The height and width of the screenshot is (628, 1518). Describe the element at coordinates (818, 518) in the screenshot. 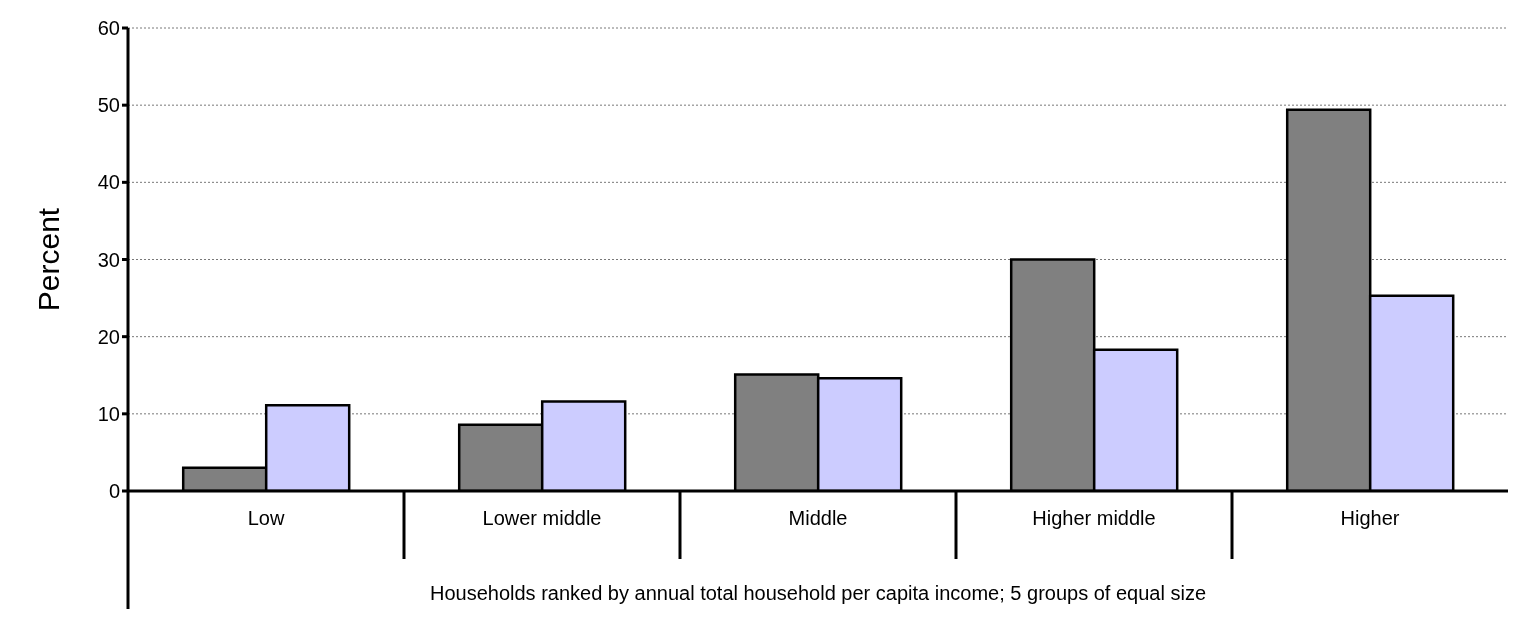

I see `x-tick-label: Middle` at that location.